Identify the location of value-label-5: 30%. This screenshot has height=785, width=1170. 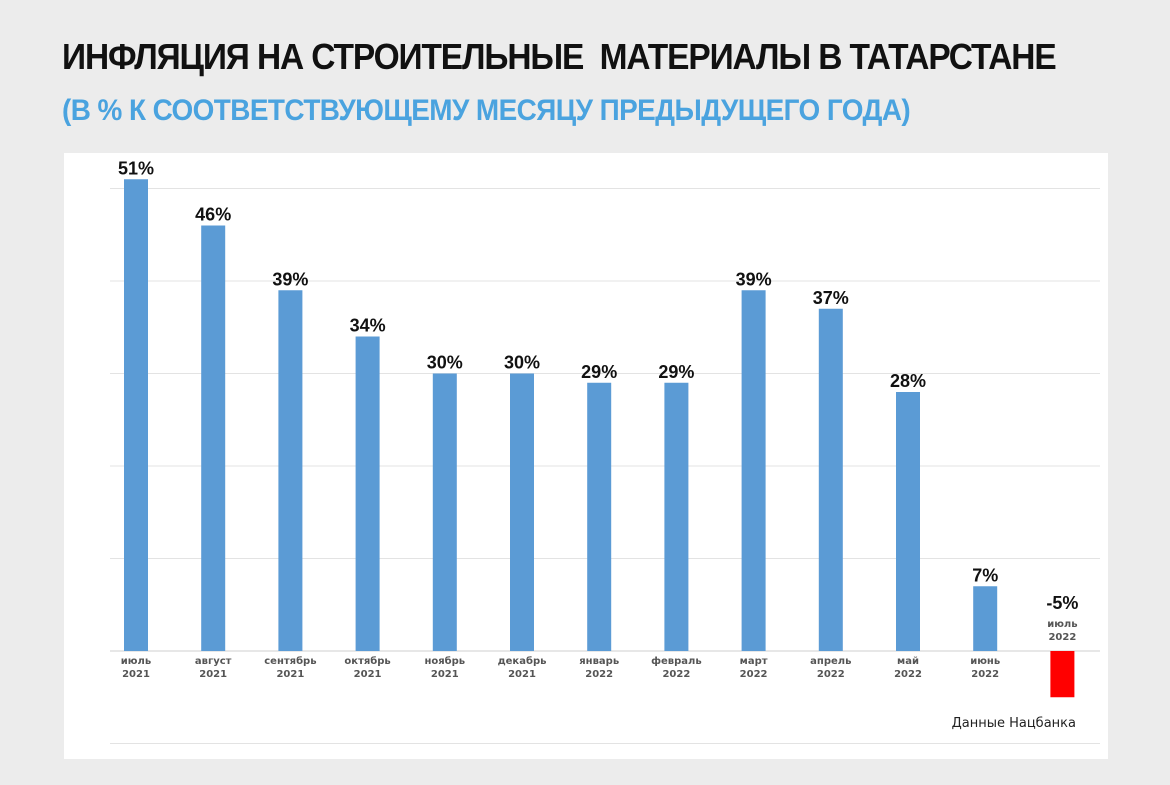
(522, 363).